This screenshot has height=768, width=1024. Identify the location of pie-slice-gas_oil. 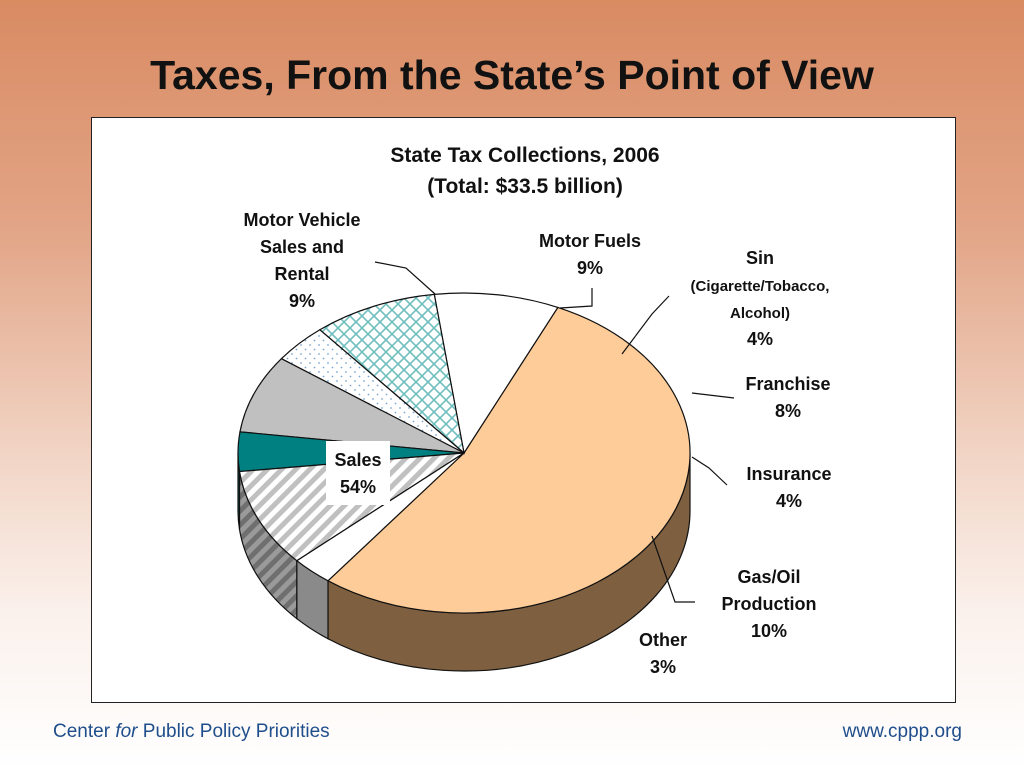
(351, 507).